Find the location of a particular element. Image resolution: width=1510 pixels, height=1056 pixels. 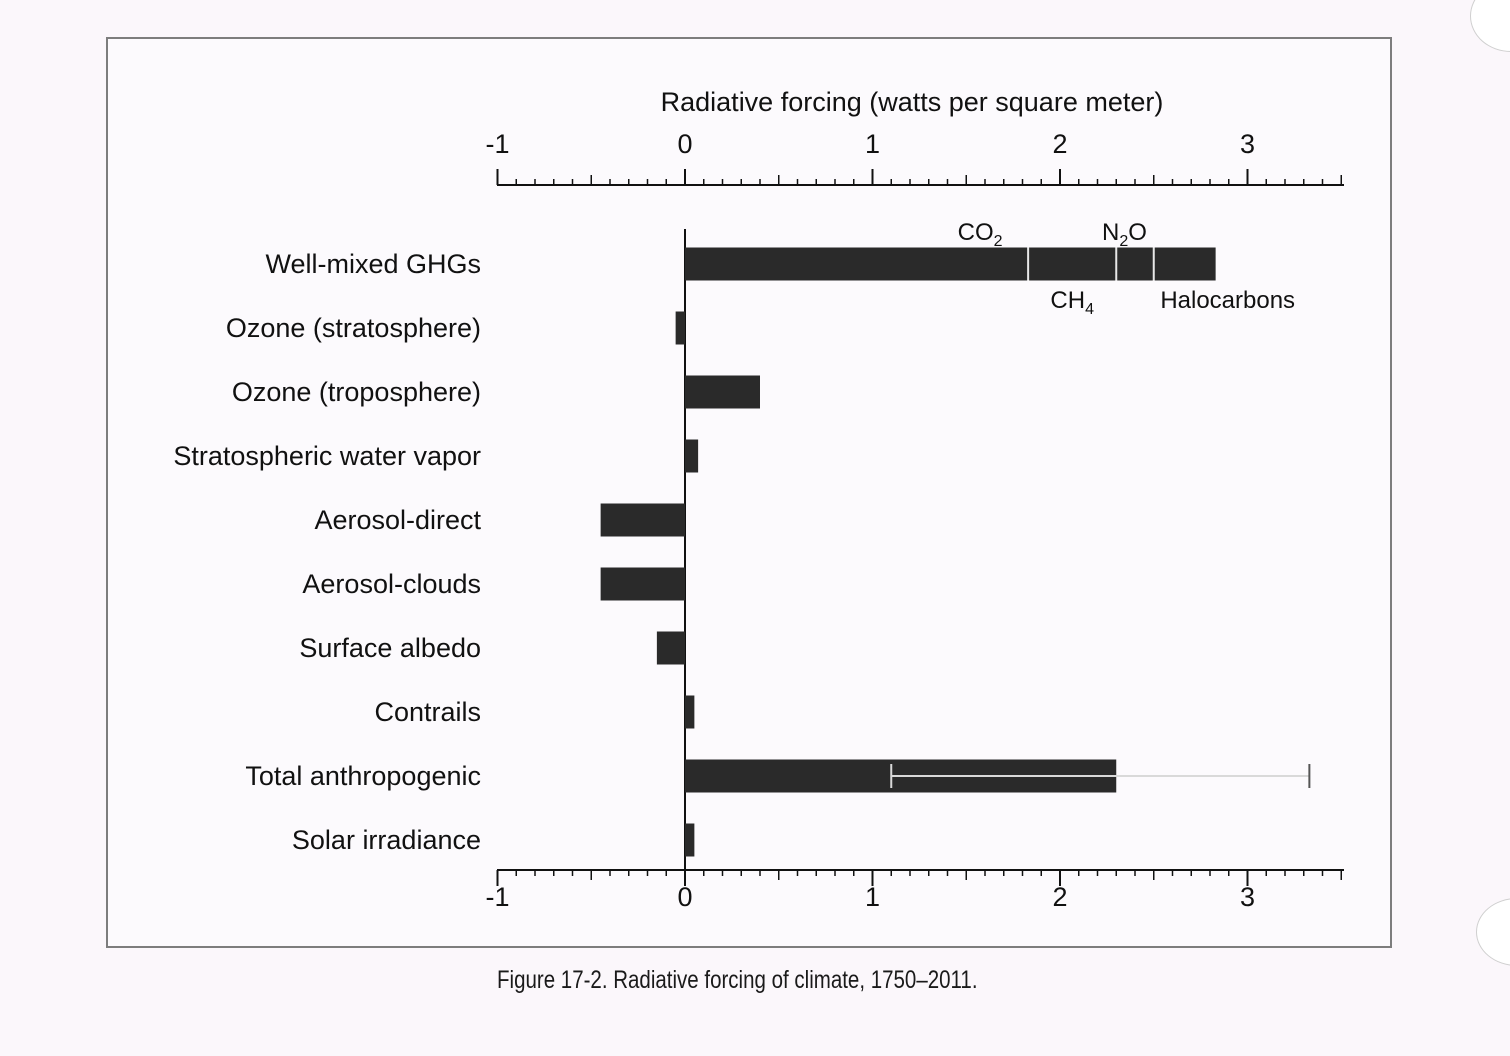

category-label: Ozone (stratosphere) is located at coordinates (353, 328).